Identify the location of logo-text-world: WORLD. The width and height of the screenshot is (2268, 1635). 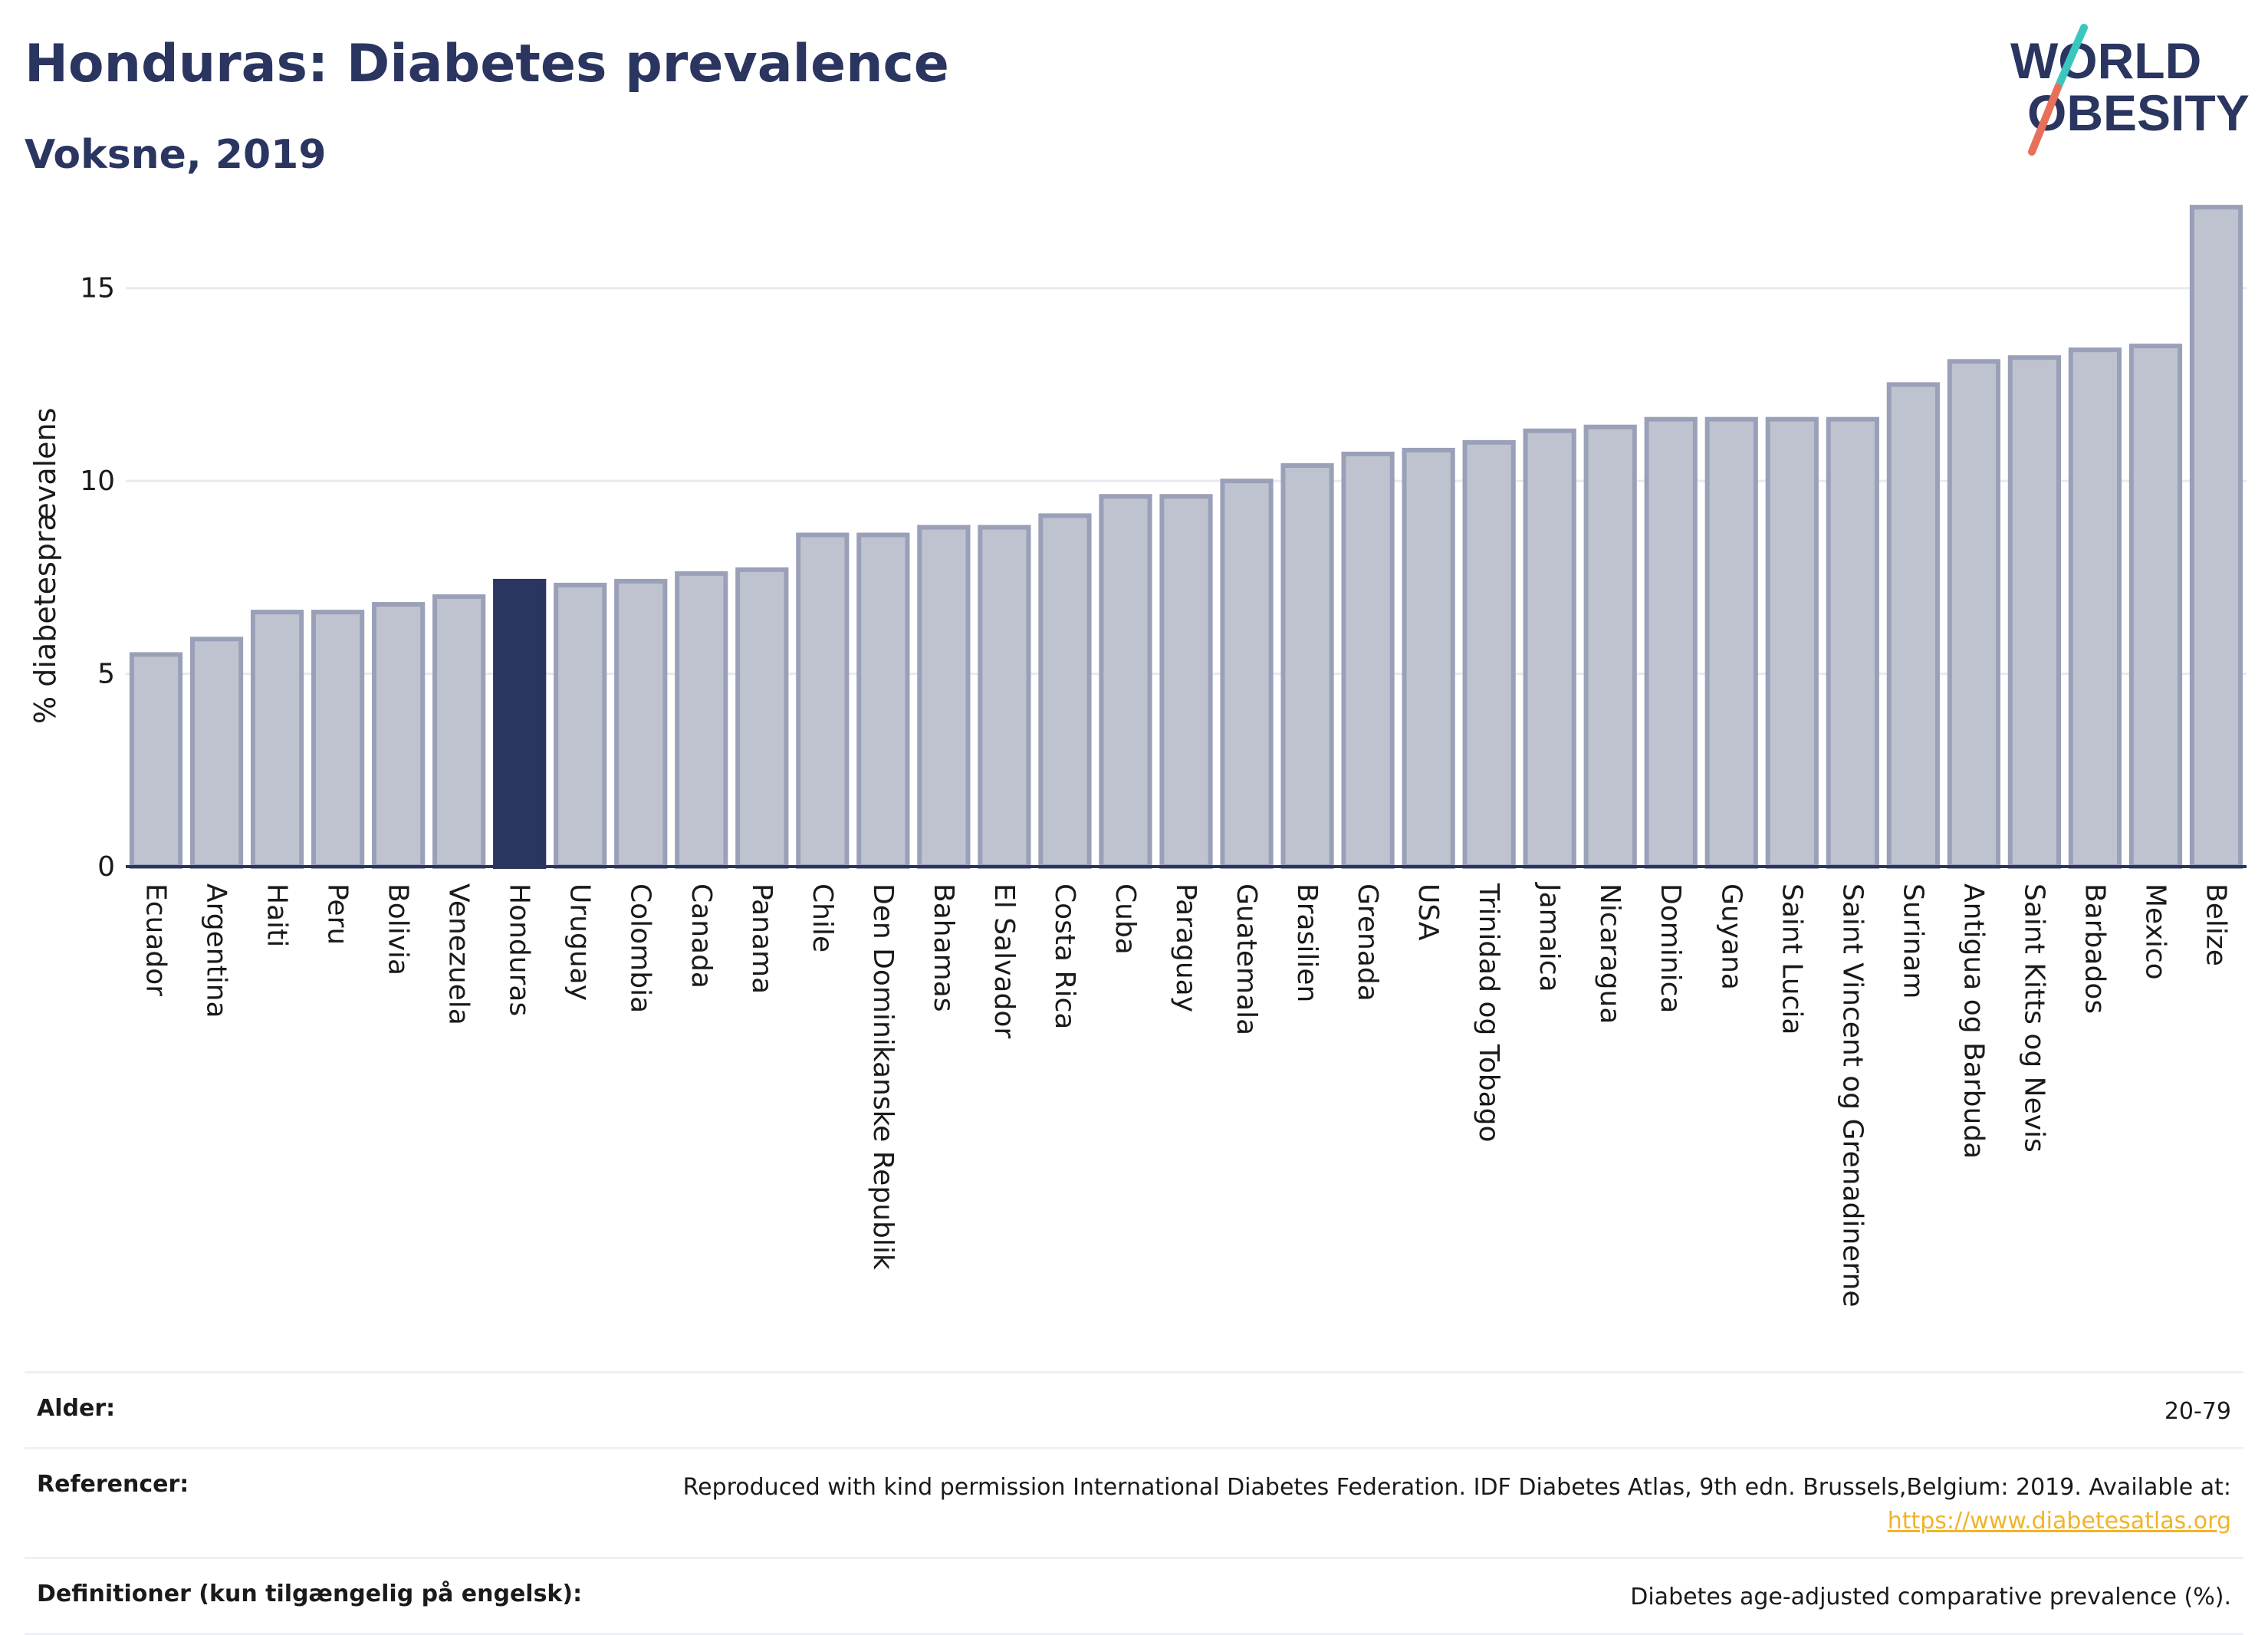
(2105, 61).